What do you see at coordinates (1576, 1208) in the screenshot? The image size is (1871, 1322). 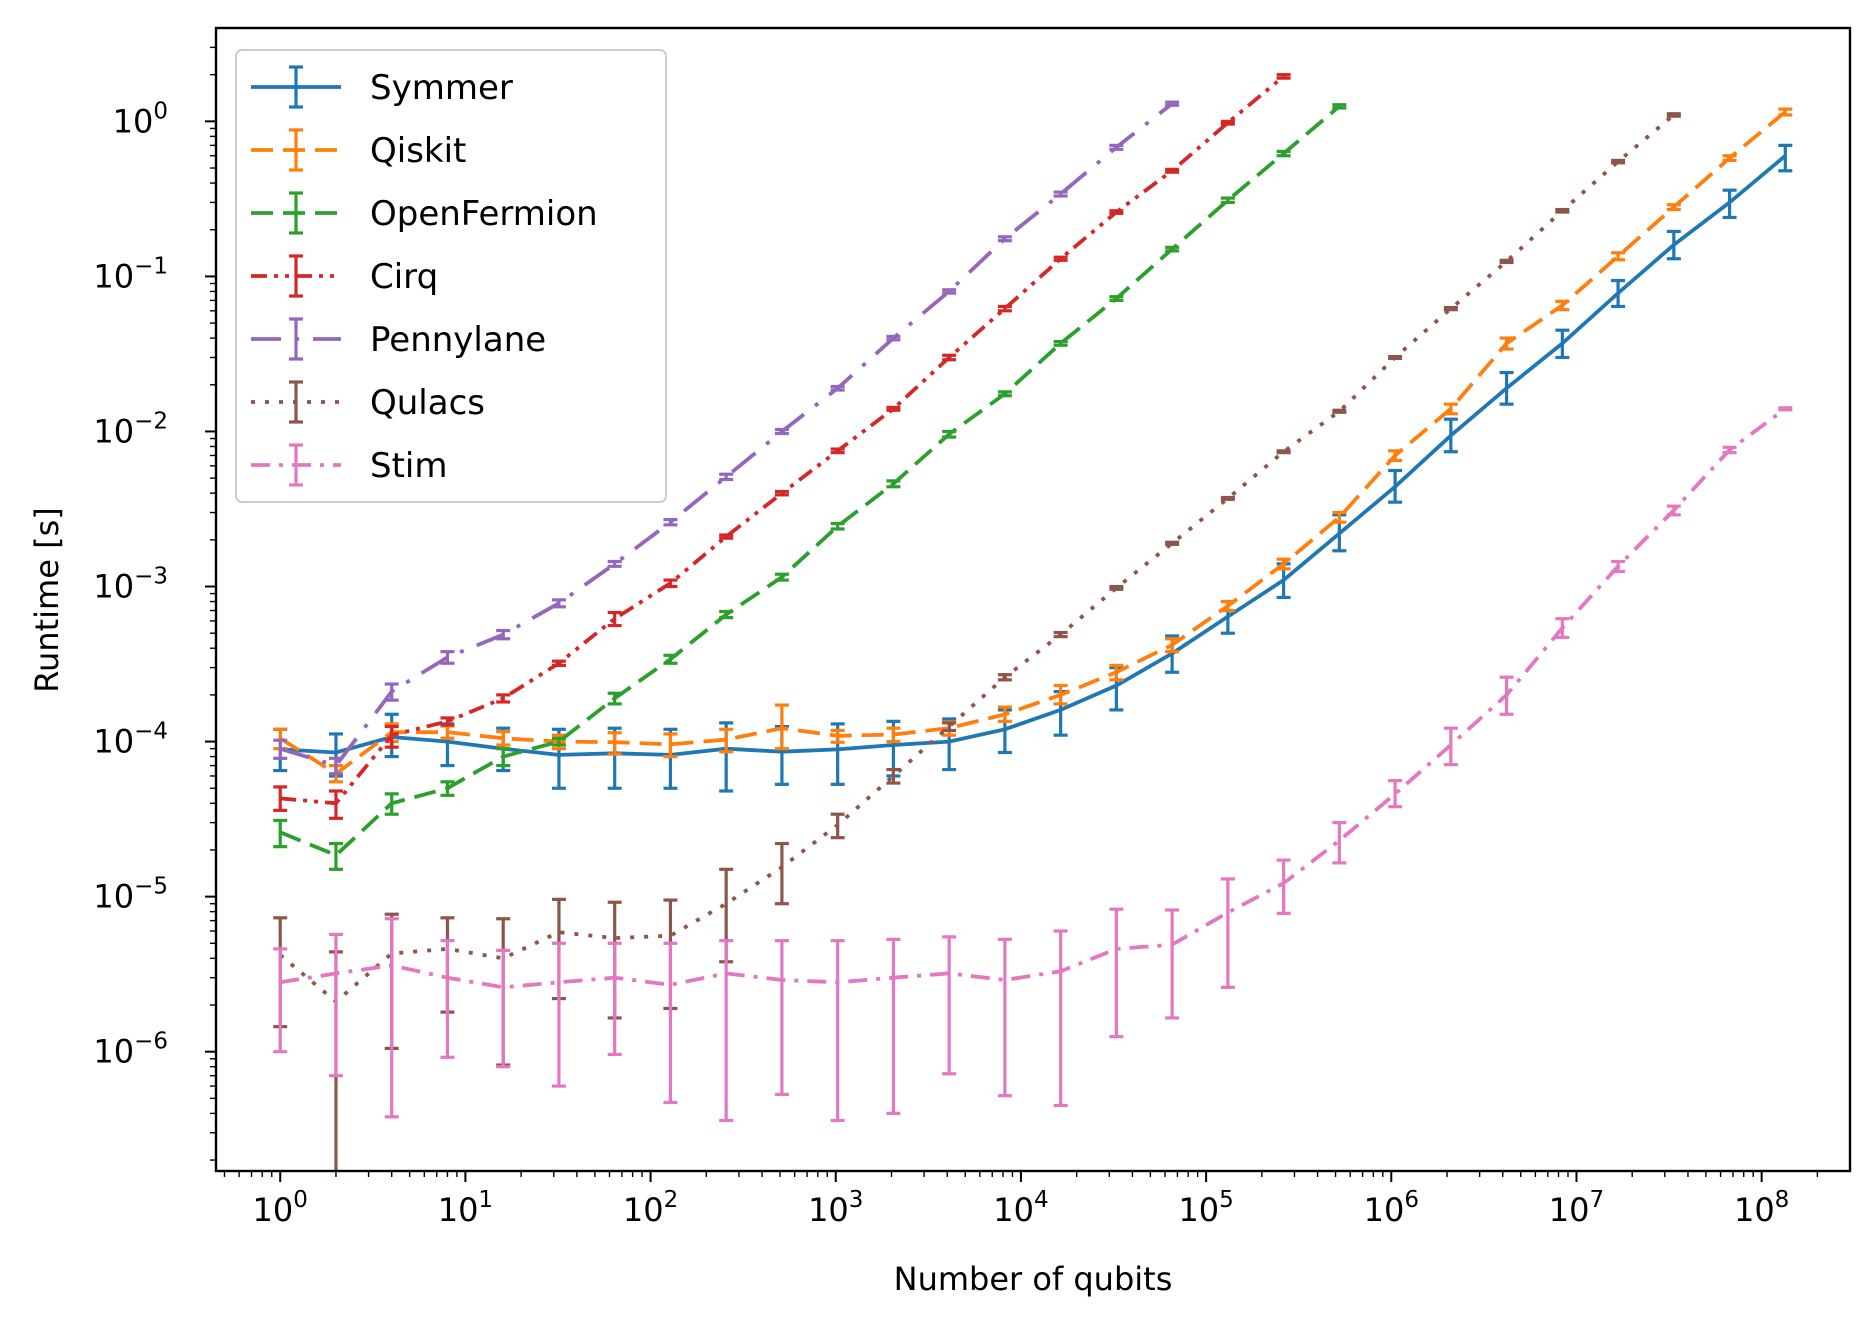 I see `x-tick-label: 10⁷` at bounding box center [1576, 1208].